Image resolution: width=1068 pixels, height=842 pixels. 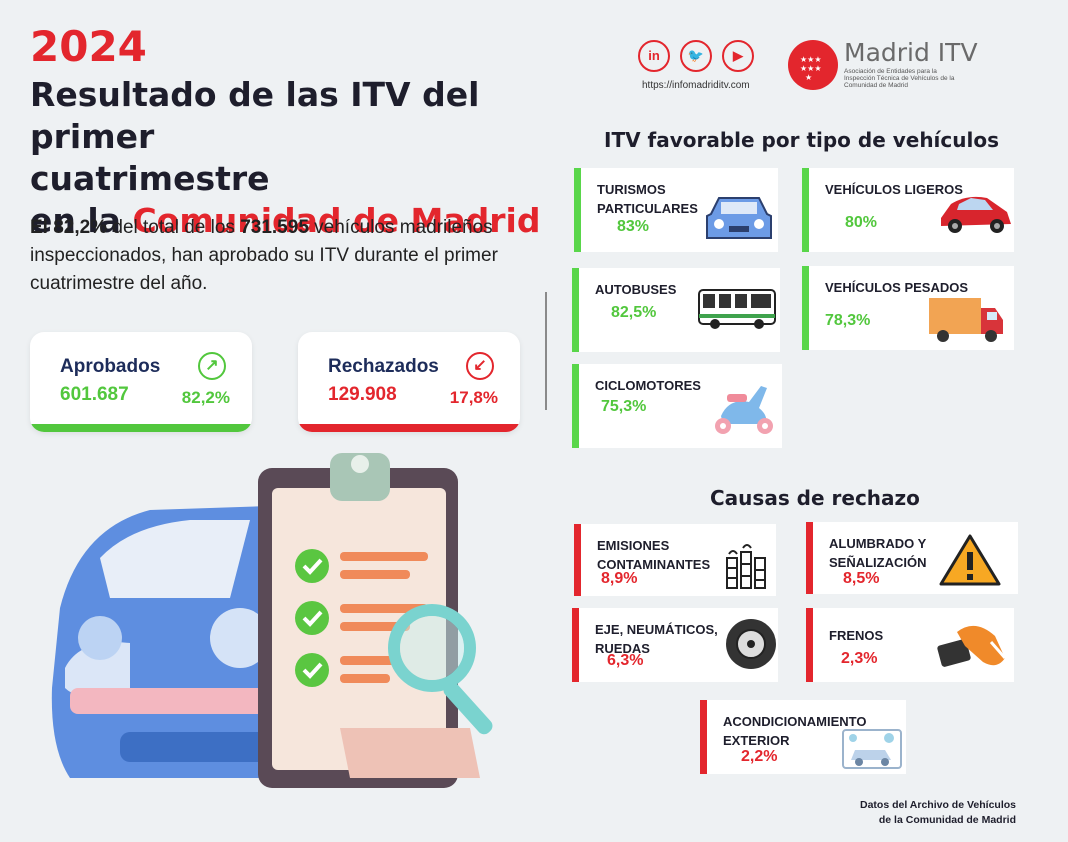 I want to click on rejection-heading: Causas de rechazo, so click(x=815, y=498).